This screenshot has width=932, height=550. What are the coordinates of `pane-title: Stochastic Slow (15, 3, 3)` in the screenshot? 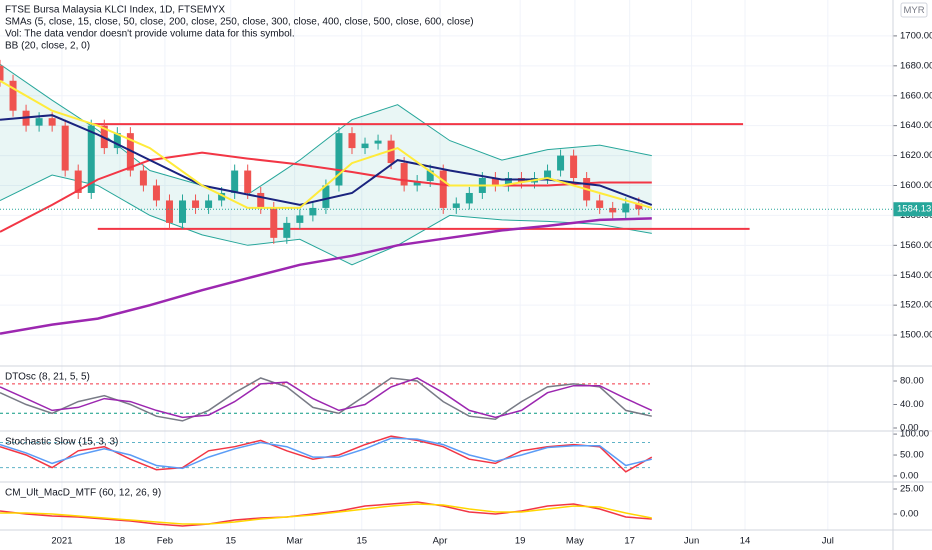 It's located at (61, 442).